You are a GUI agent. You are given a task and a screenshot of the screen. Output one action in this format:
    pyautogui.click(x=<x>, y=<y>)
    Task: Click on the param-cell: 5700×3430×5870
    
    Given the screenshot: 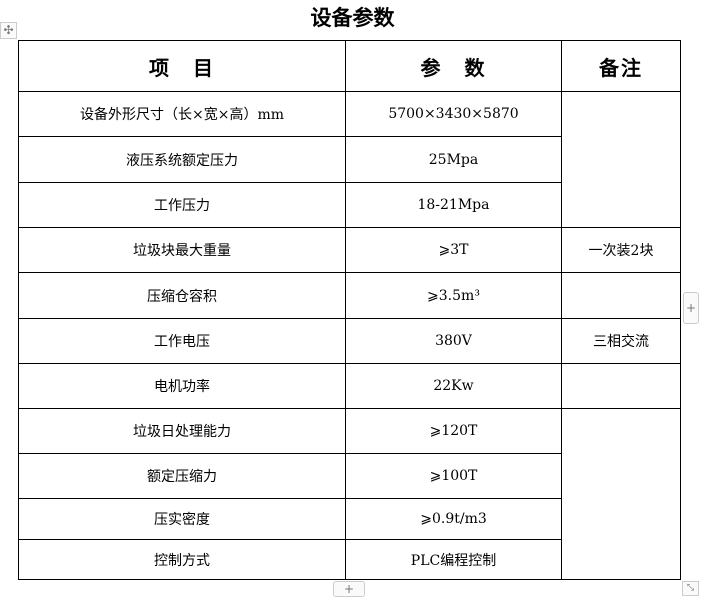 What is the action you would take?
    pyautogui.click(x=453, y=114)
    